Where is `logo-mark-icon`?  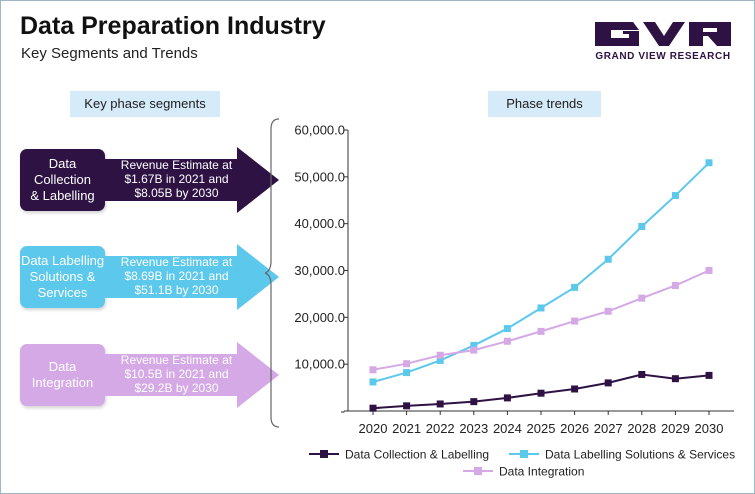 logo-mark-icon is located at coordinates (663, 34).